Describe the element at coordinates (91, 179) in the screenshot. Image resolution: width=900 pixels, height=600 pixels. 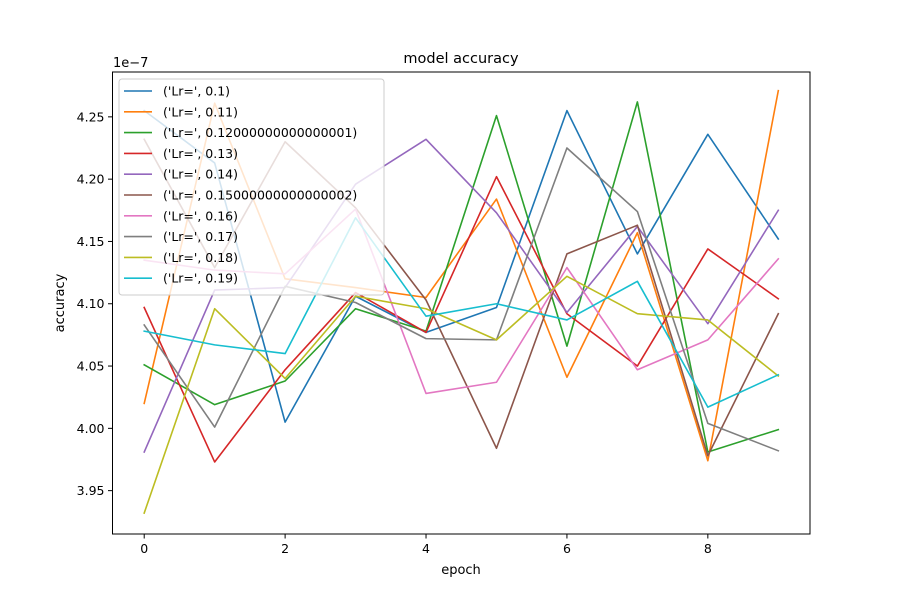
I see `y-tick-label: 4.20` at that location.